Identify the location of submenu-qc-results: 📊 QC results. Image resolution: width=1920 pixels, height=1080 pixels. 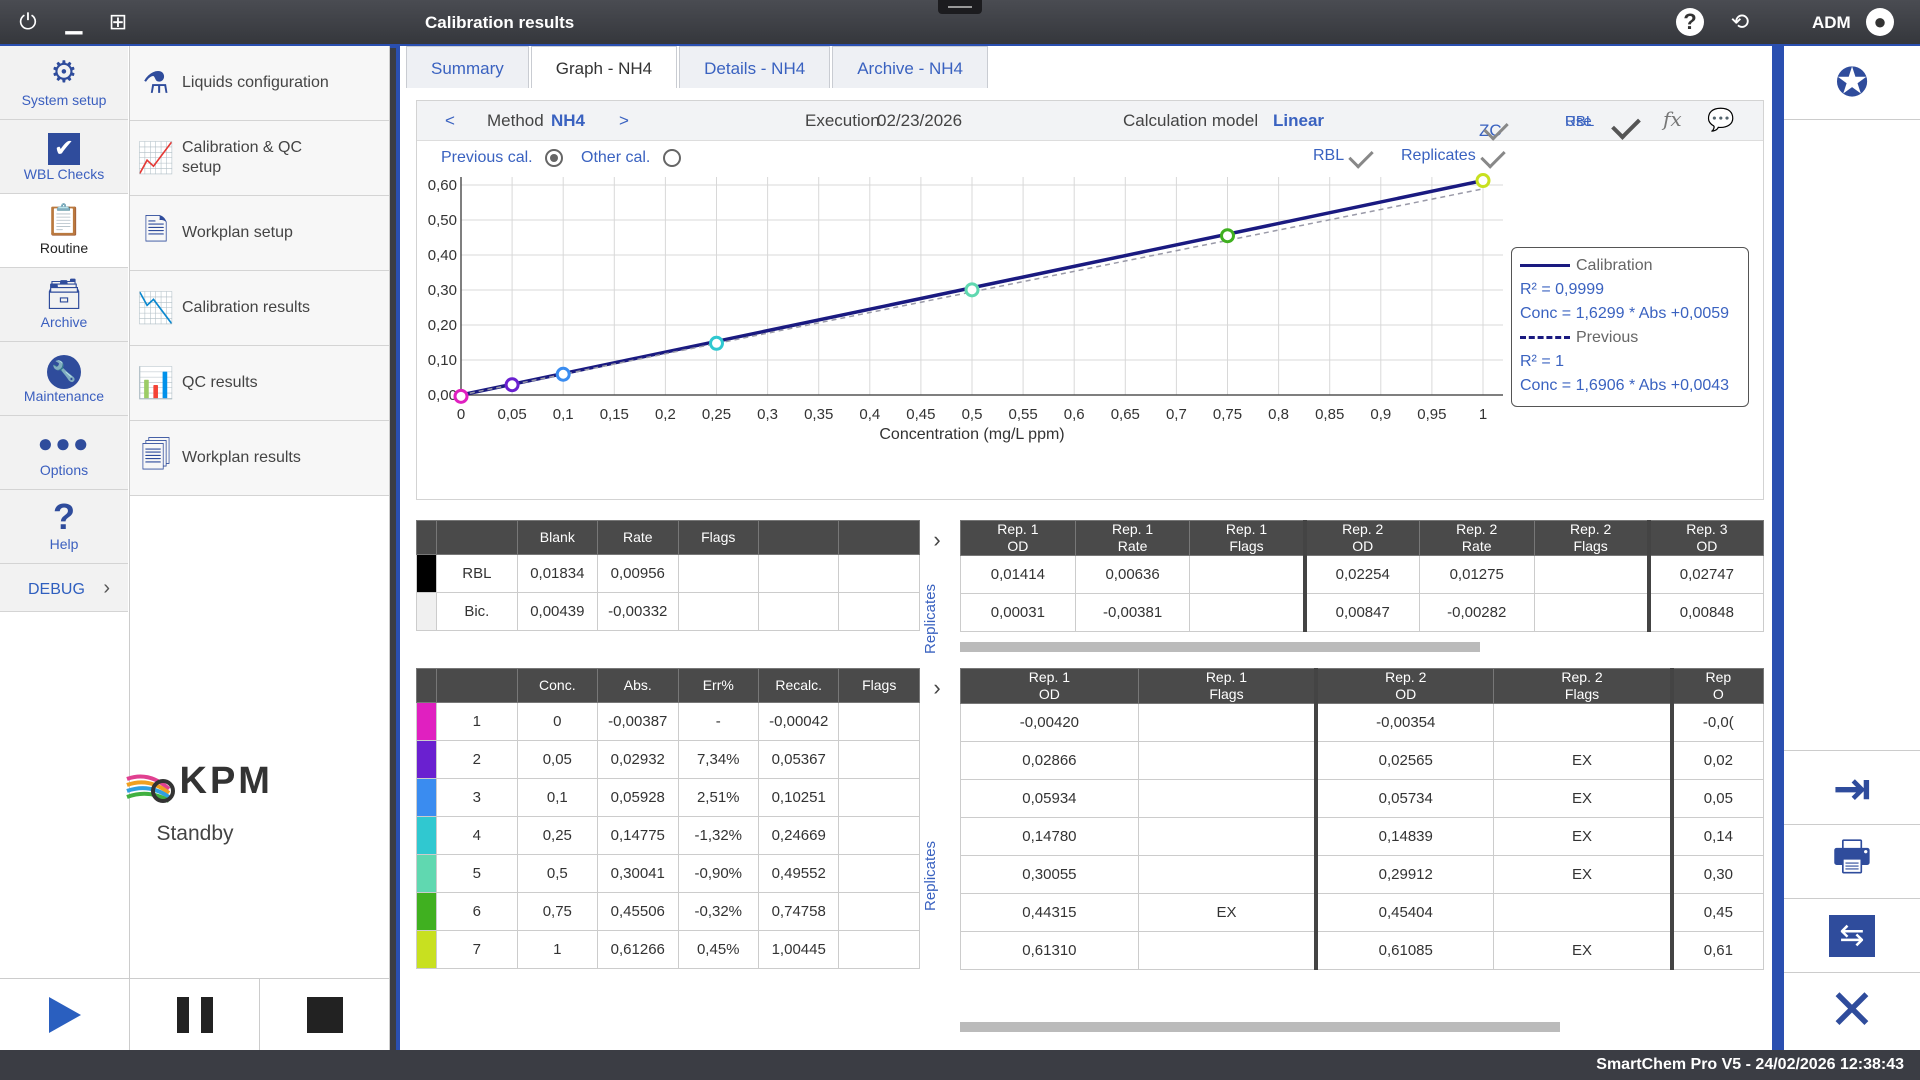
(259, 383).